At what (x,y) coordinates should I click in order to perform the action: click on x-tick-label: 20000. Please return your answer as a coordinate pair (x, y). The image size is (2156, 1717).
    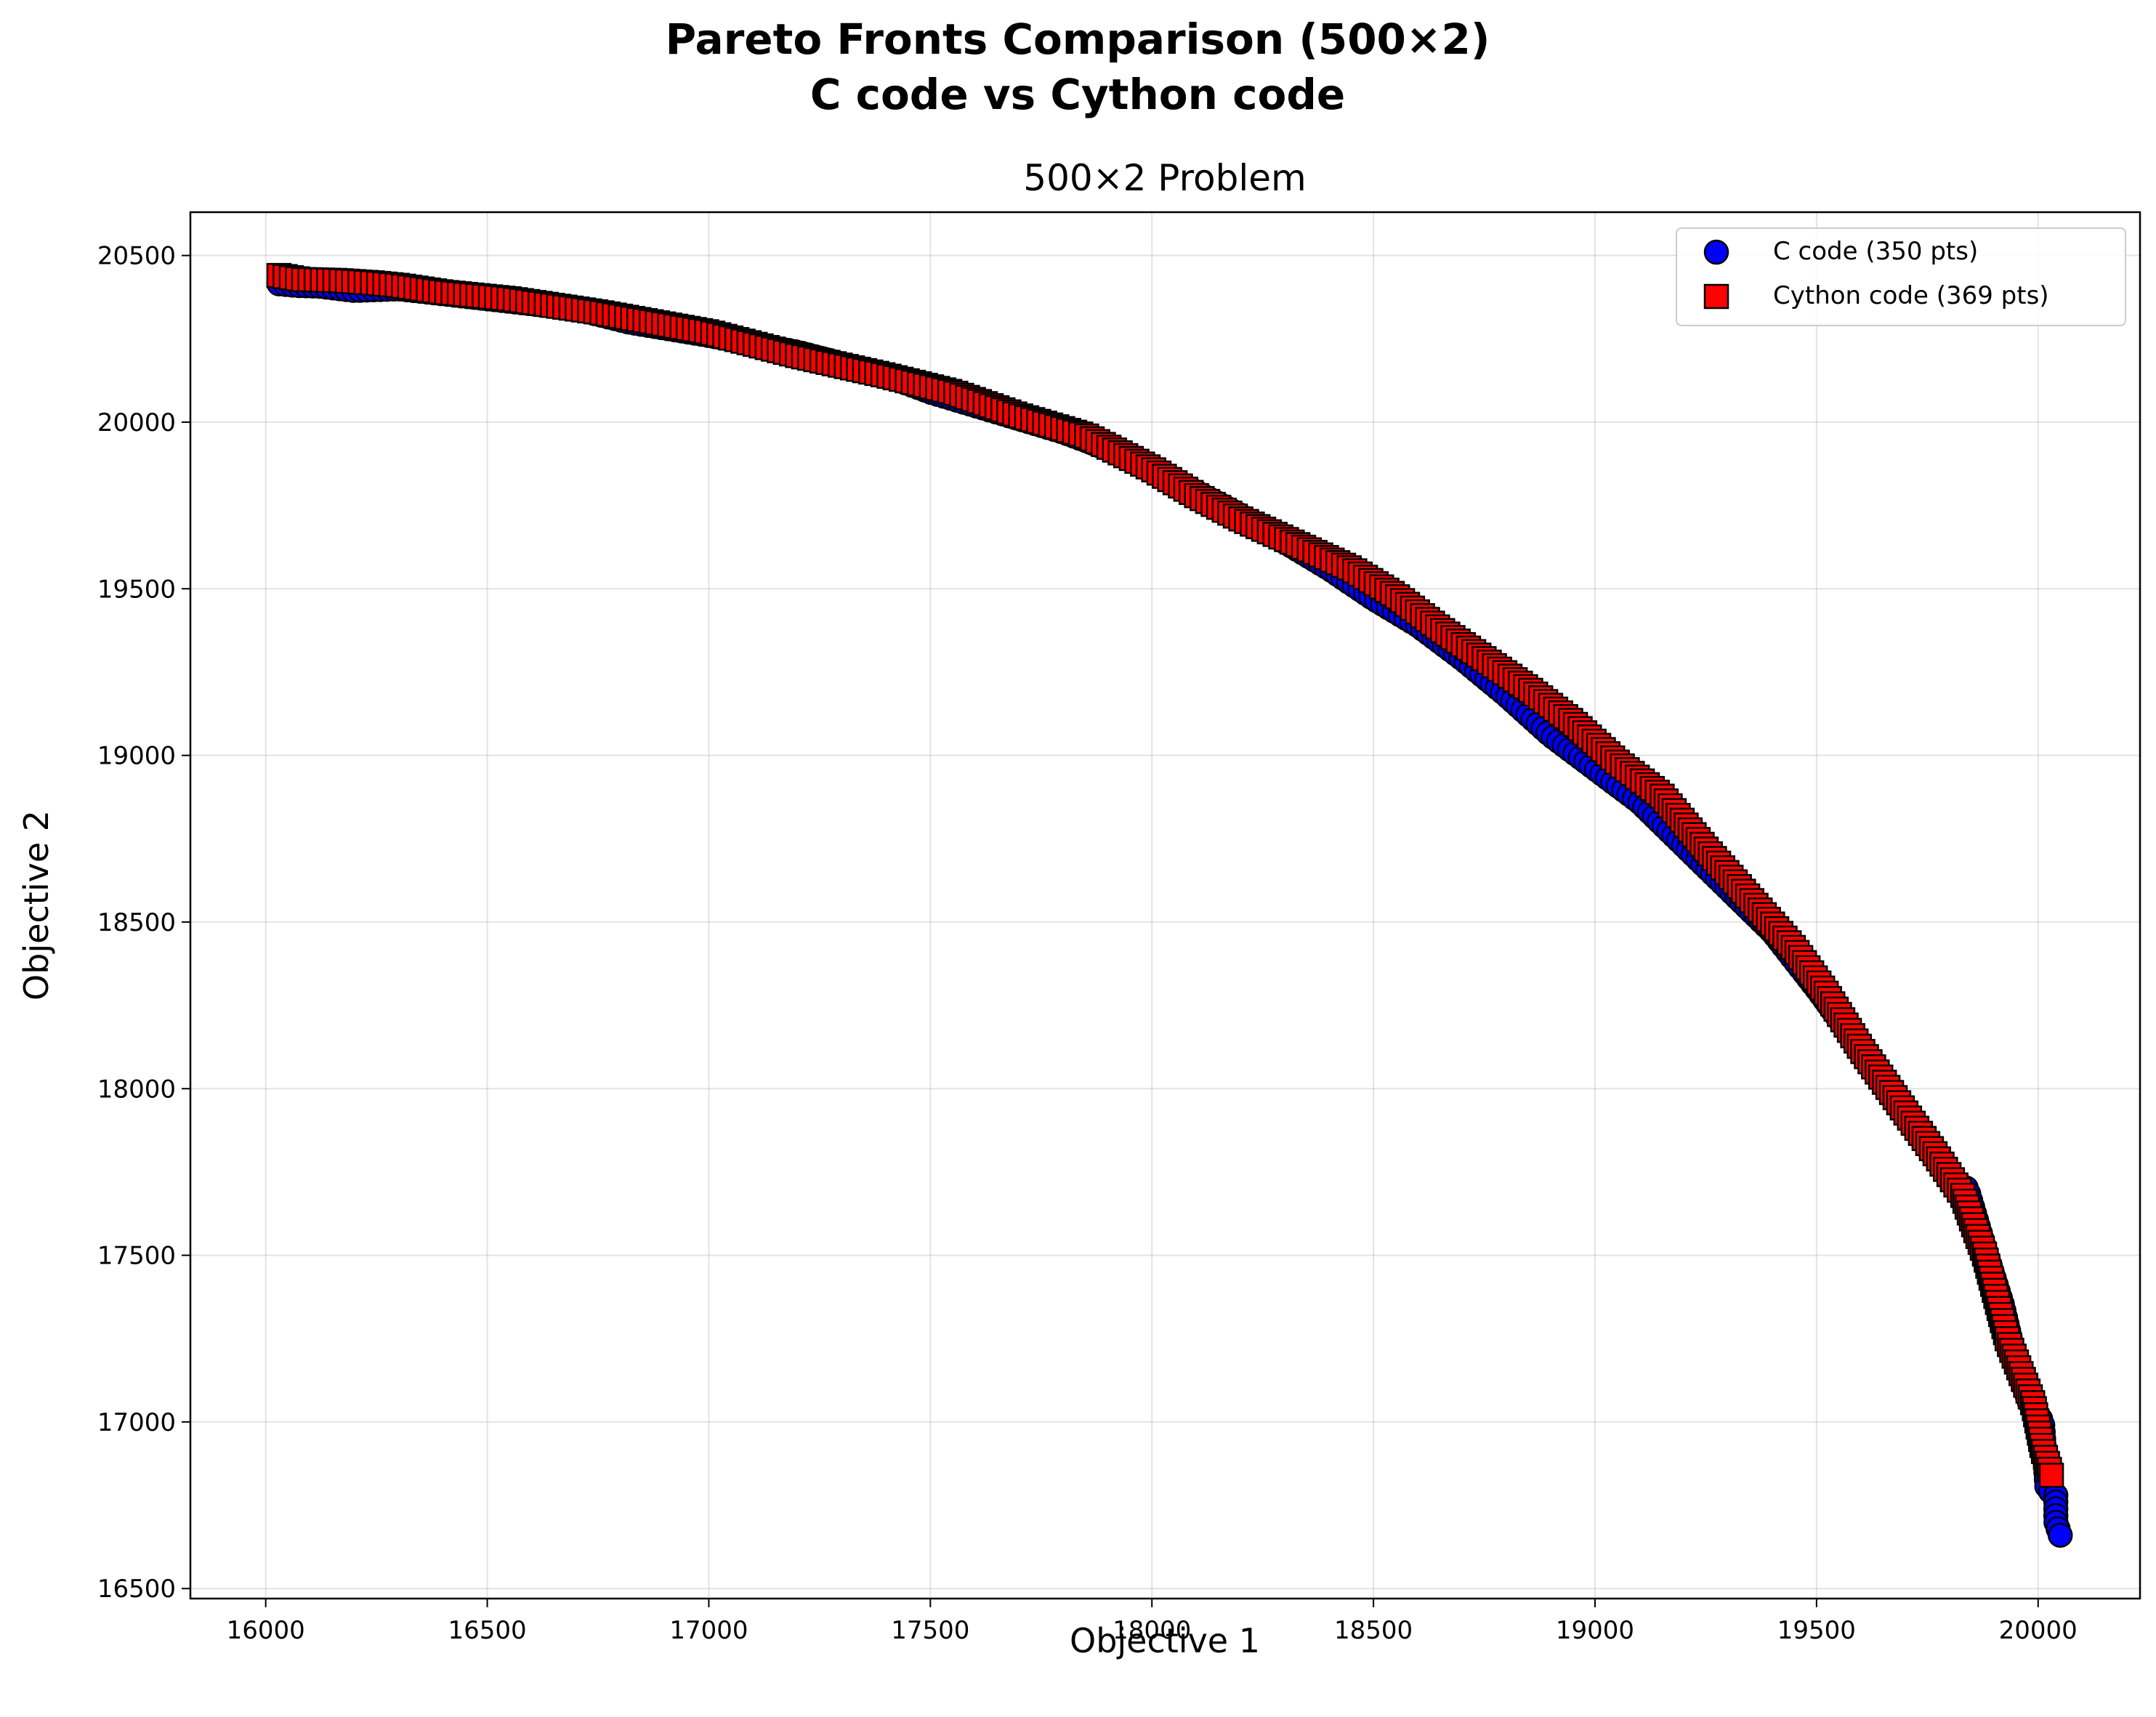
    Looking at the image, I should click on (2039, 1630).